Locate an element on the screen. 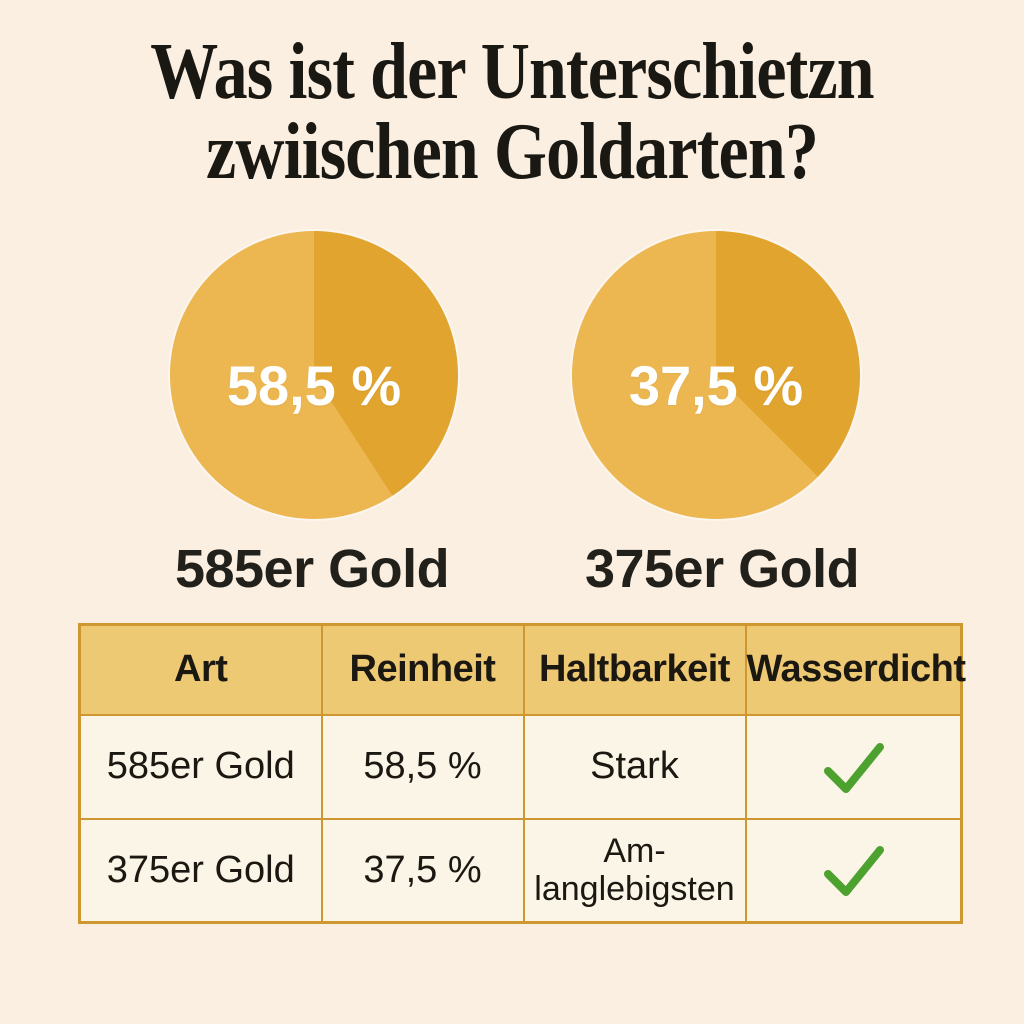  table-header-row: Art Reinheit Haltbarkeit Wasserdicht is located at coordinates (522, 669).